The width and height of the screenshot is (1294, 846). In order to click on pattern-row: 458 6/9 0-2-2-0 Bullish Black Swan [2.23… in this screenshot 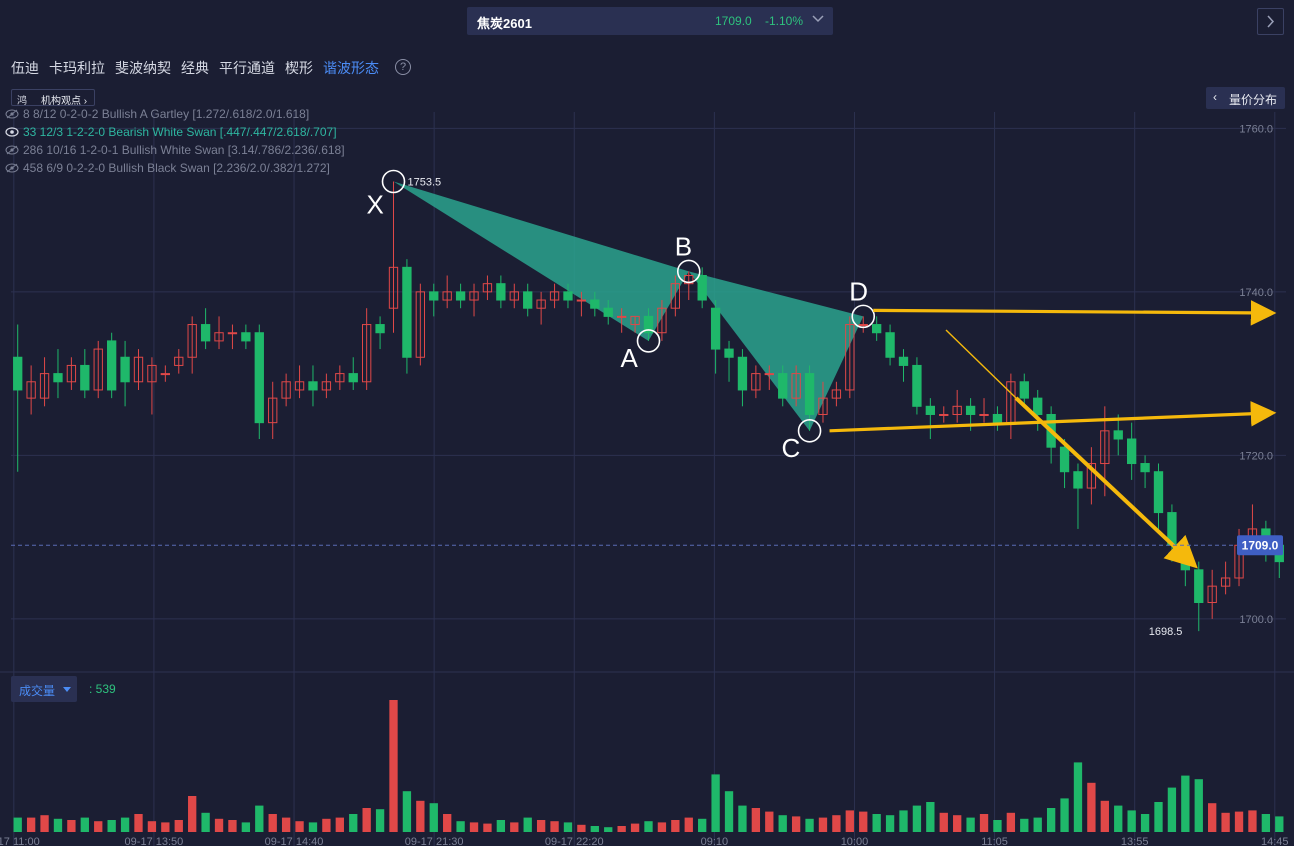, I will do `click(175, 168)`.